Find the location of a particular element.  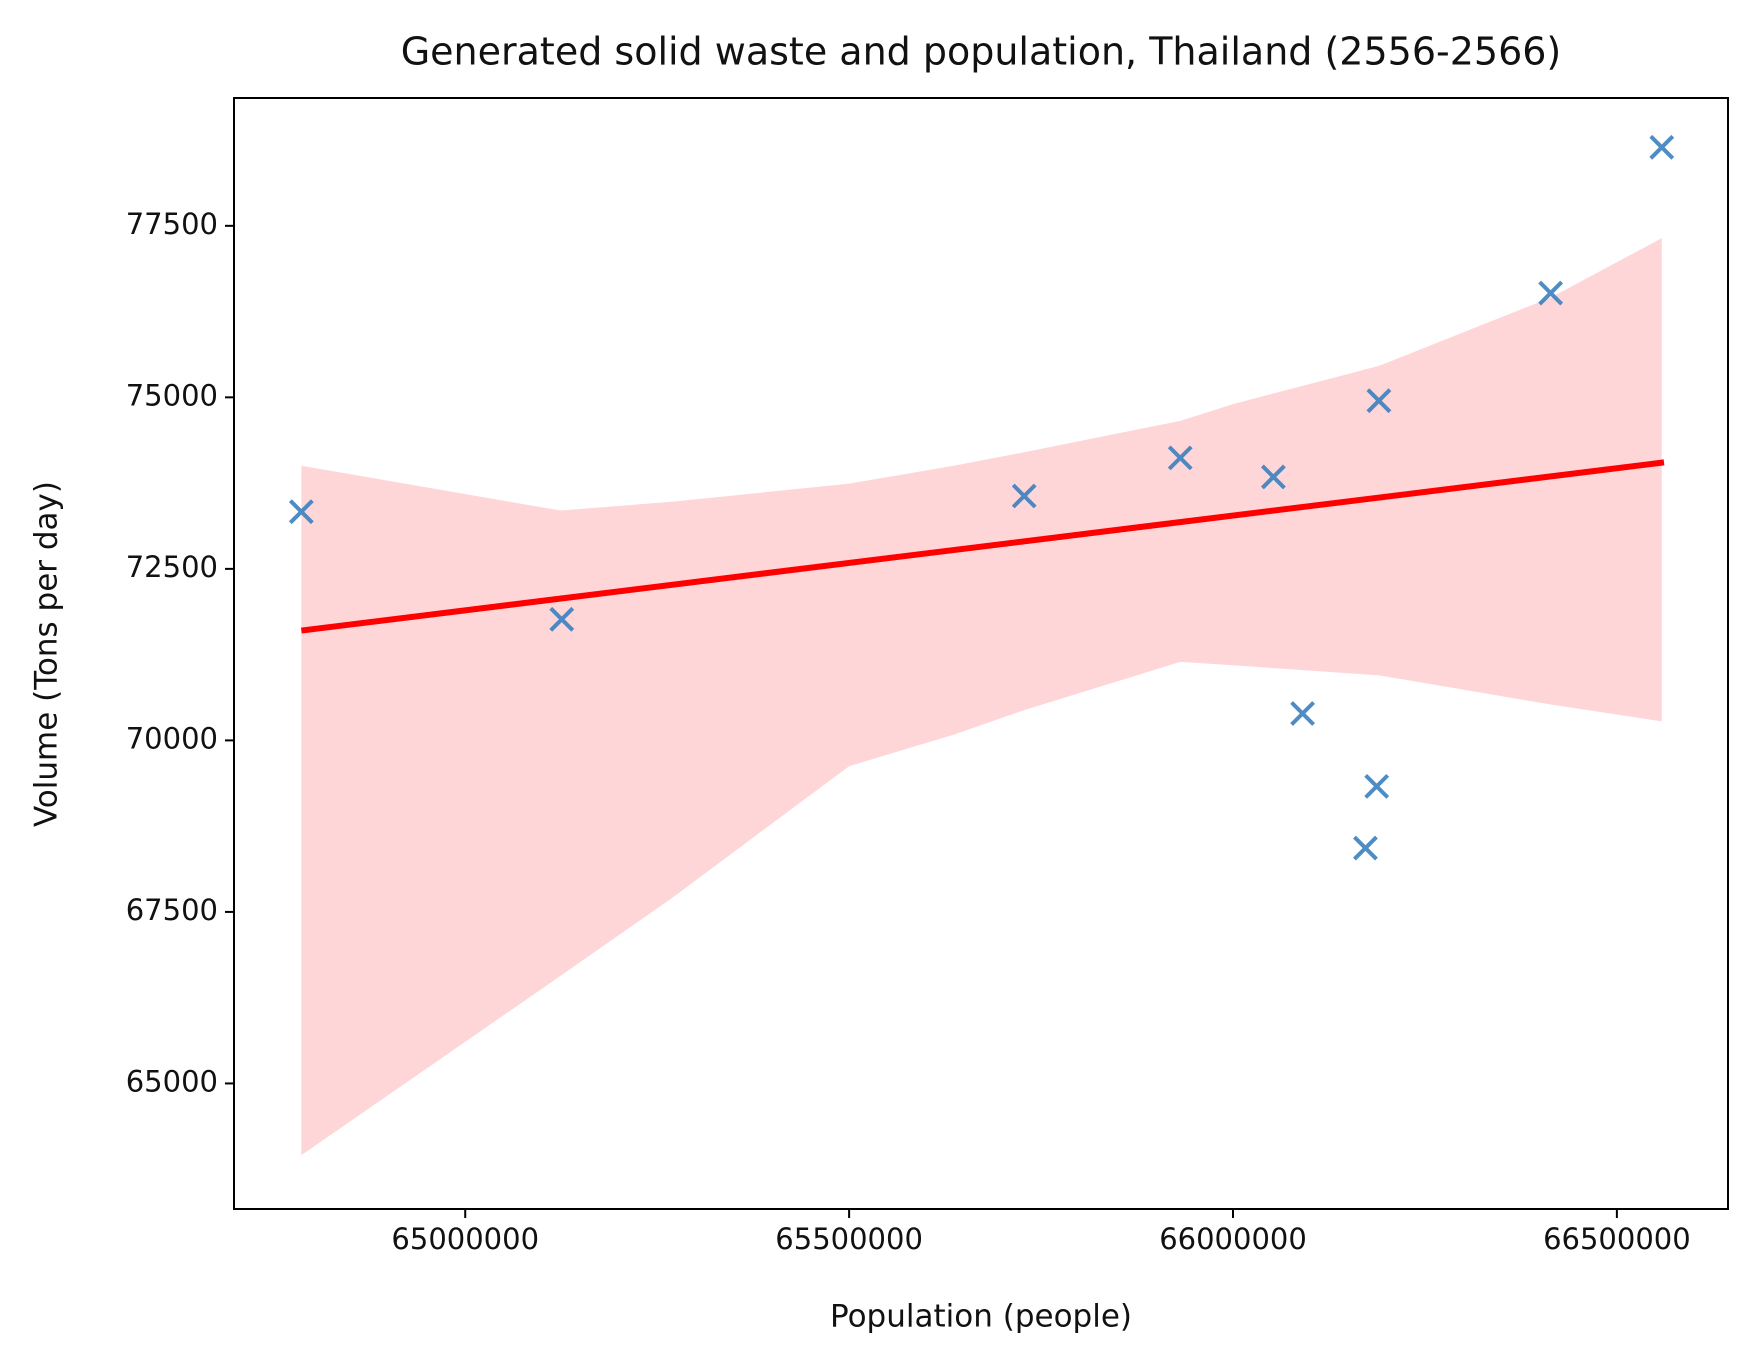

y-tick-label: 75000 is located at coordinates (172, 395).